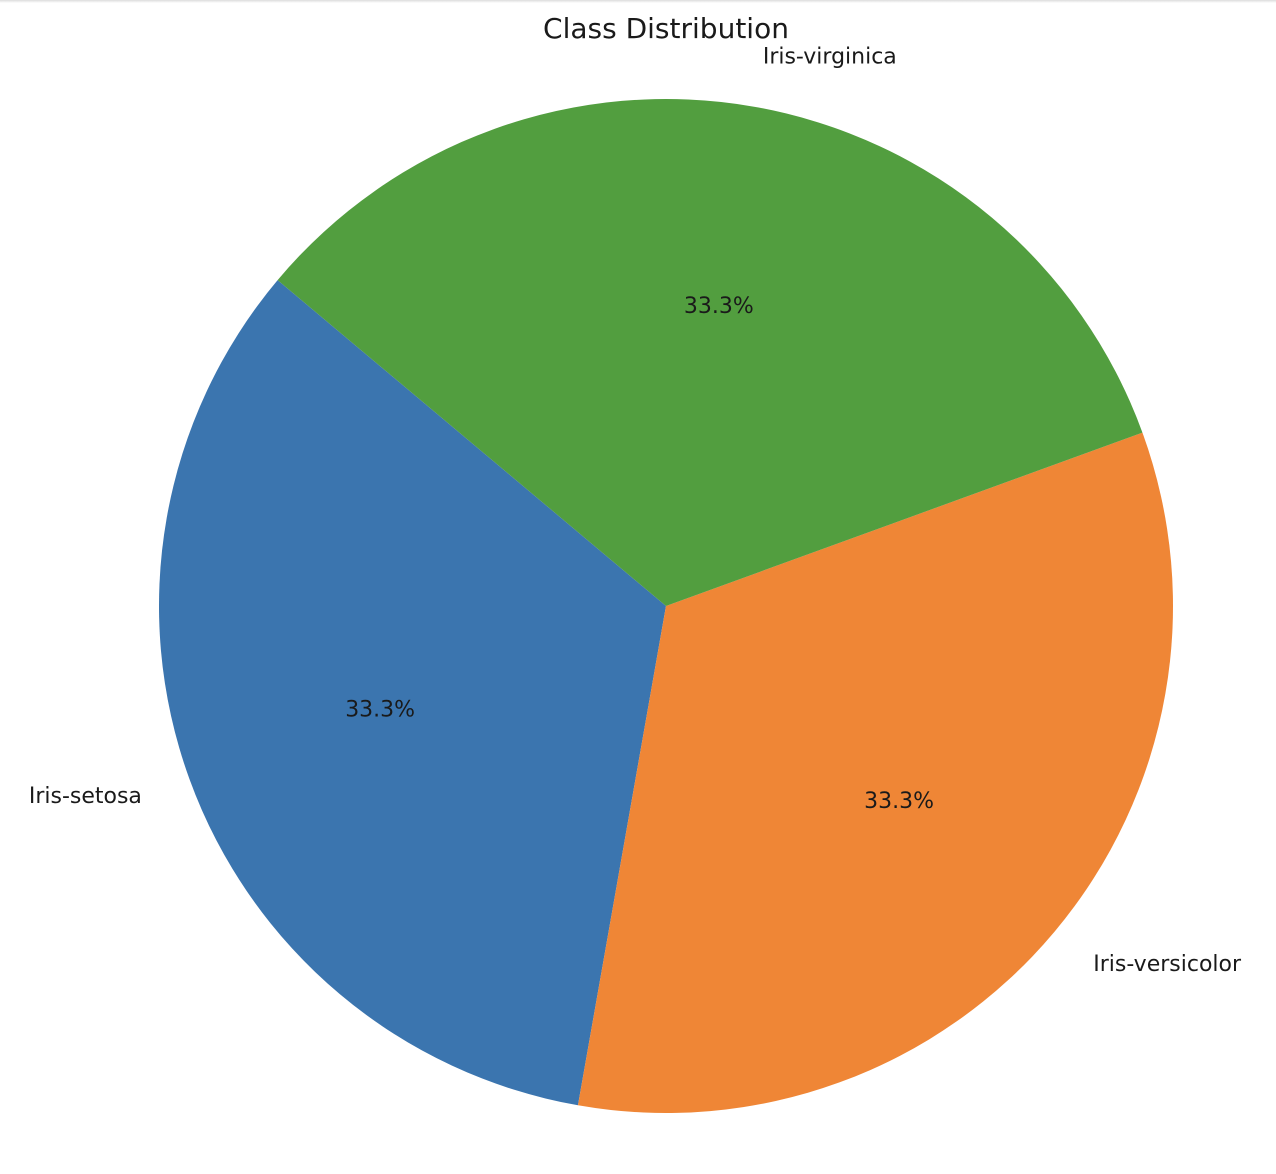 This screenshot has height=1174, width=1276. Describe the element at coordinates (85, 796) in the screenshot. I see `pie-slice-label: Iris-setosa` at that location.